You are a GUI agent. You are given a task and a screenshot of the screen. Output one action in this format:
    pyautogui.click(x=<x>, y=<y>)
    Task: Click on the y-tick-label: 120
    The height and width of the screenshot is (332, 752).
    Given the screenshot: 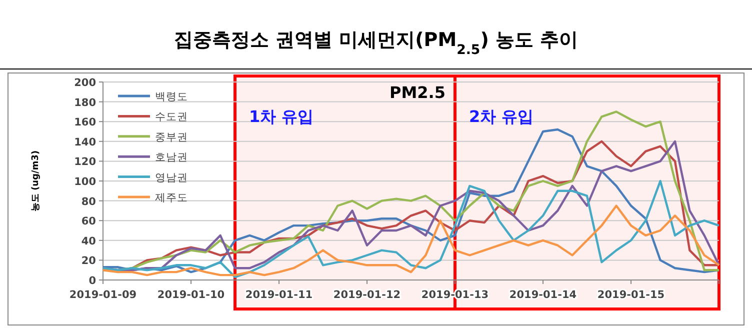 What is the action you would take?
    pyautogui.click(x=85, y=162)
    